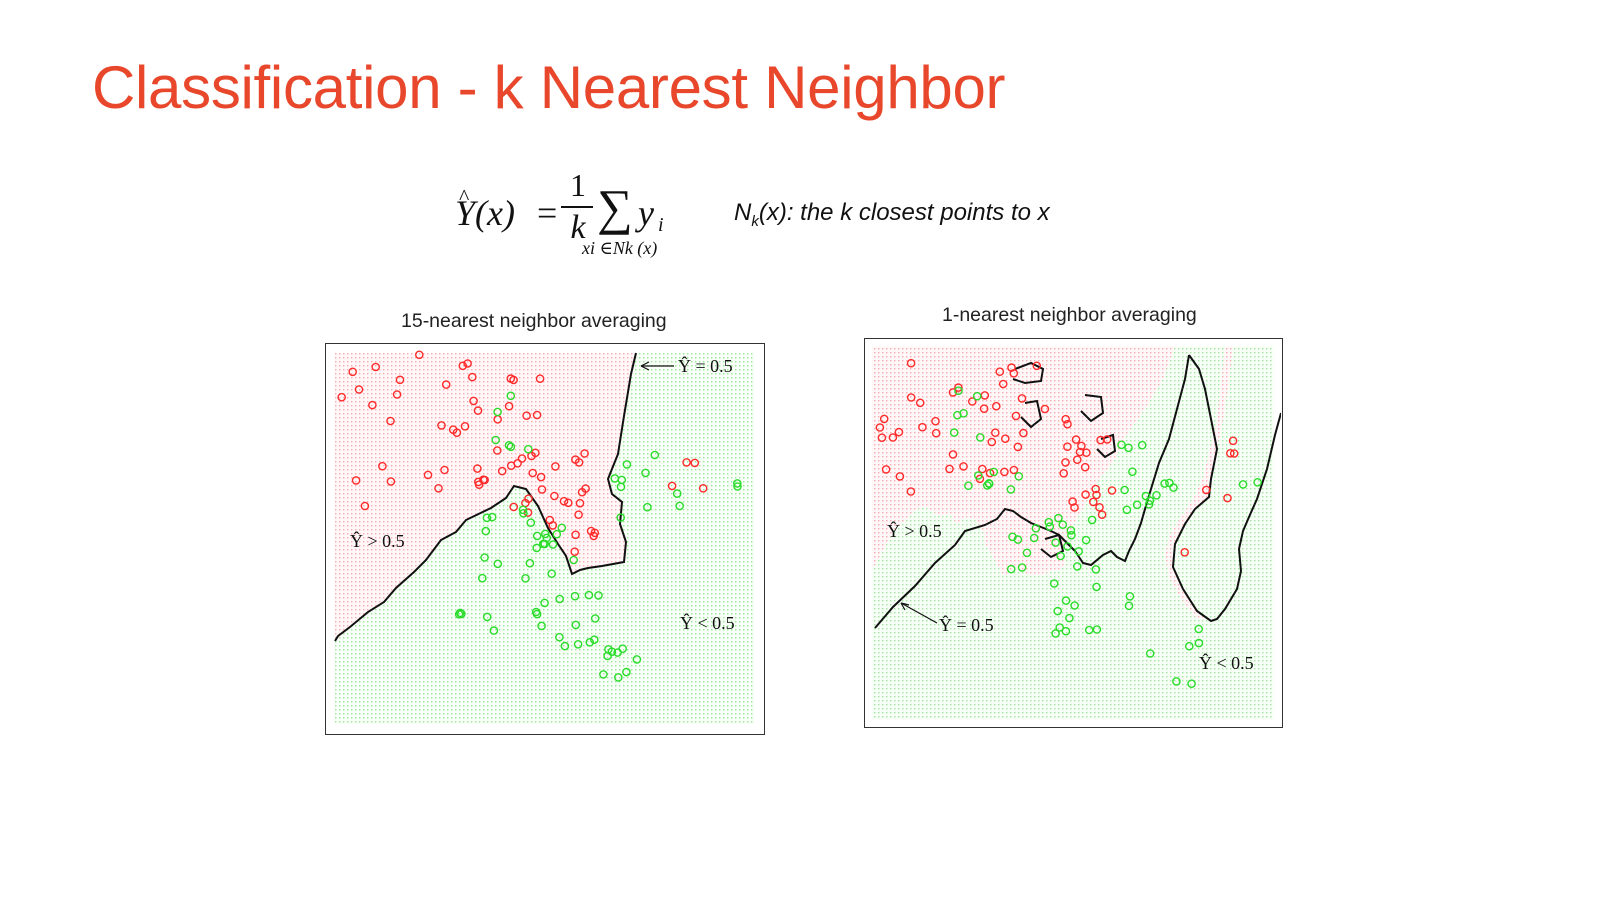  What do you see at coordinates (578, 185) in the screenshot?
I see `formula-numerator: 1` at bounding box center [578, 185].